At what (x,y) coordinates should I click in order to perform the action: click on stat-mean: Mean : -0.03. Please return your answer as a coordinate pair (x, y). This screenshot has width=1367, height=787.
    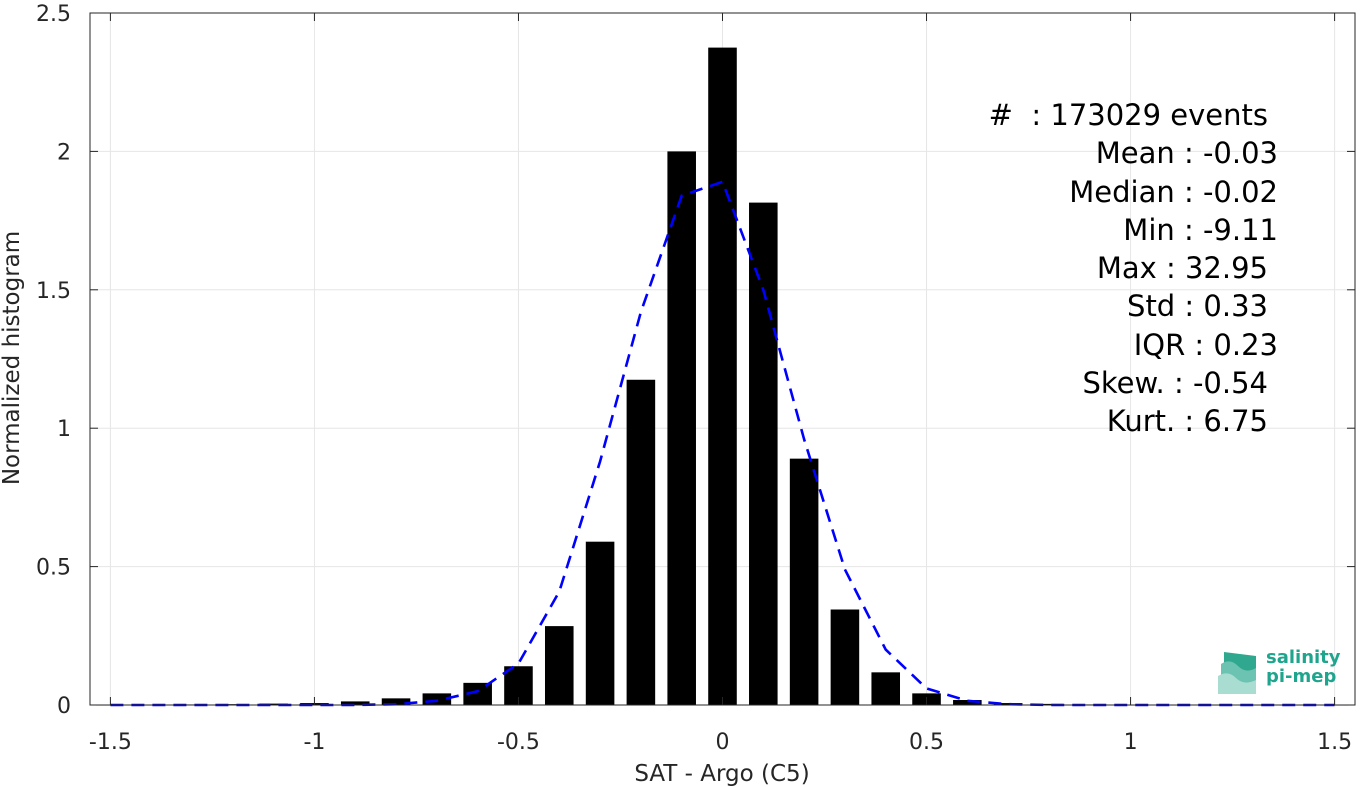
    Looking at the image, I should click on (1186, 153).